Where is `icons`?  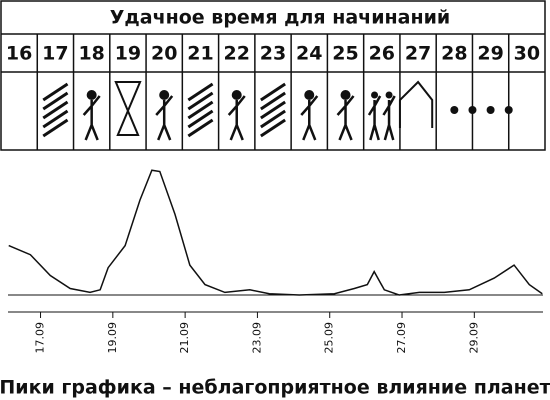
icons is located at coordinates (277, 110).